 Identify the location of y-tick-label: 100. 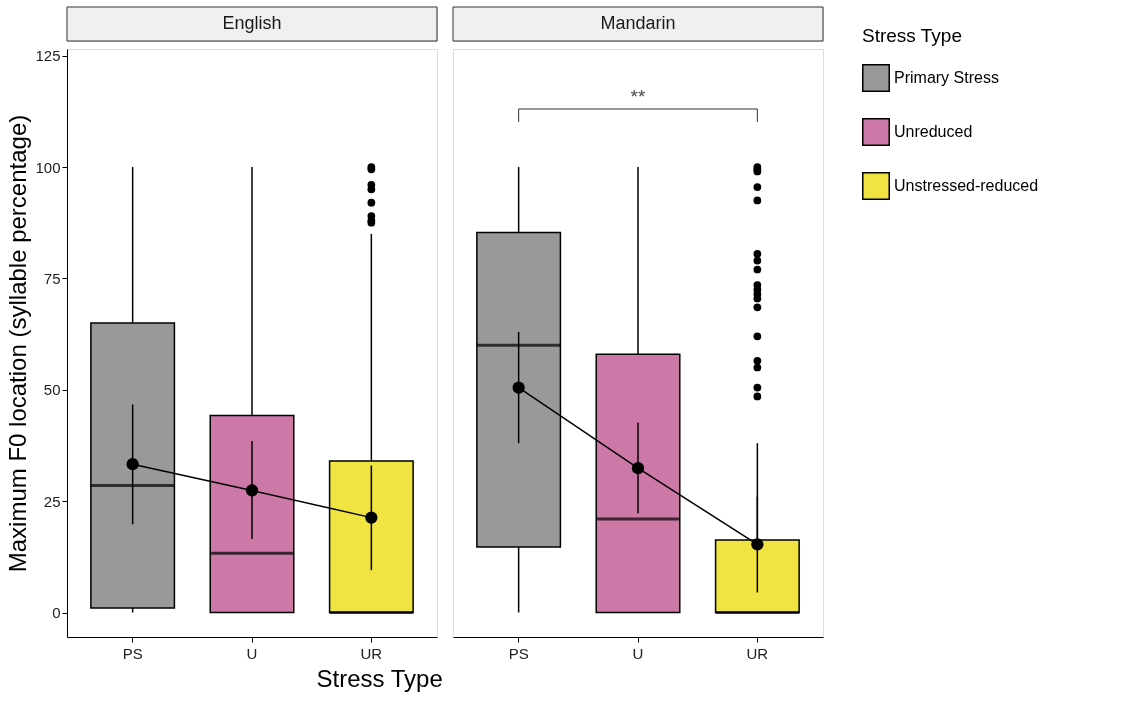
(48, 167).